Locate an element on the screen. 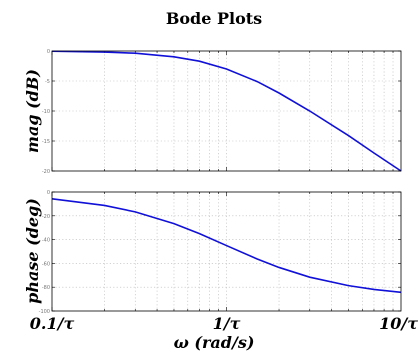  phase-ytick-label: -100 is located at coordinates (44, 312).